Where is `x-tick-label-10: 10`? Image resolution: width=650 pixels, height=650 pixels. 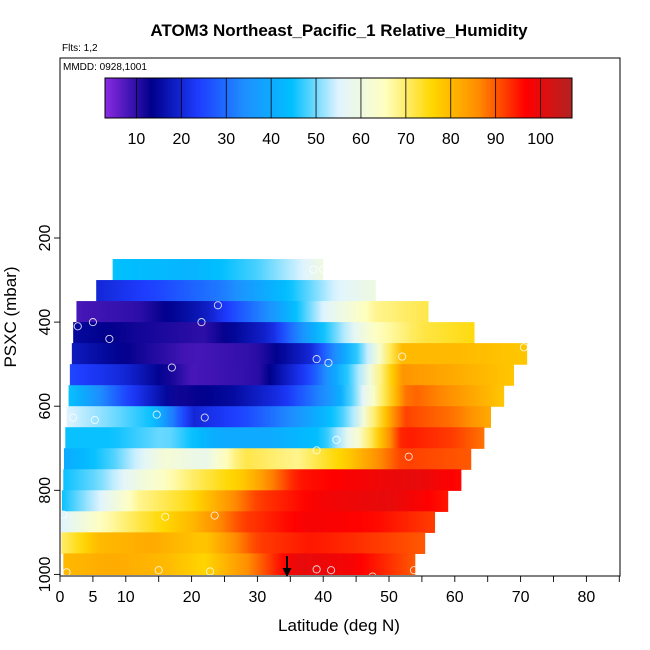 x-tick-label-10: 10 is located at coordinates (126, 597).